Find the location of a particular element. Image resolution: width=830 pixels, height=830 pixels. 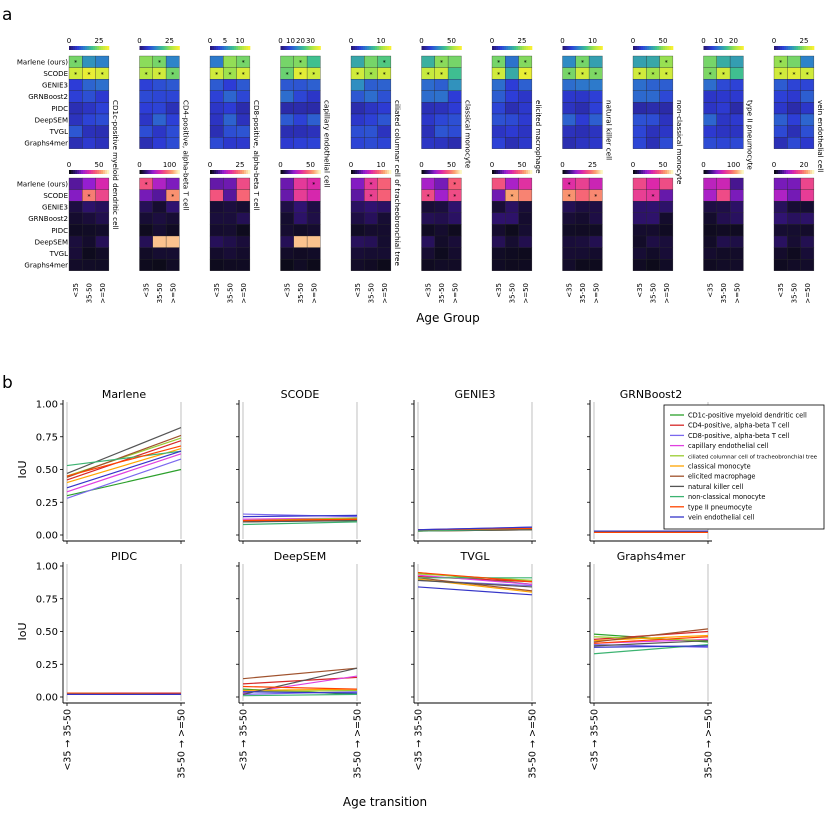

legend-label: capillary endothelial cell is located at coordinates (728, 446).